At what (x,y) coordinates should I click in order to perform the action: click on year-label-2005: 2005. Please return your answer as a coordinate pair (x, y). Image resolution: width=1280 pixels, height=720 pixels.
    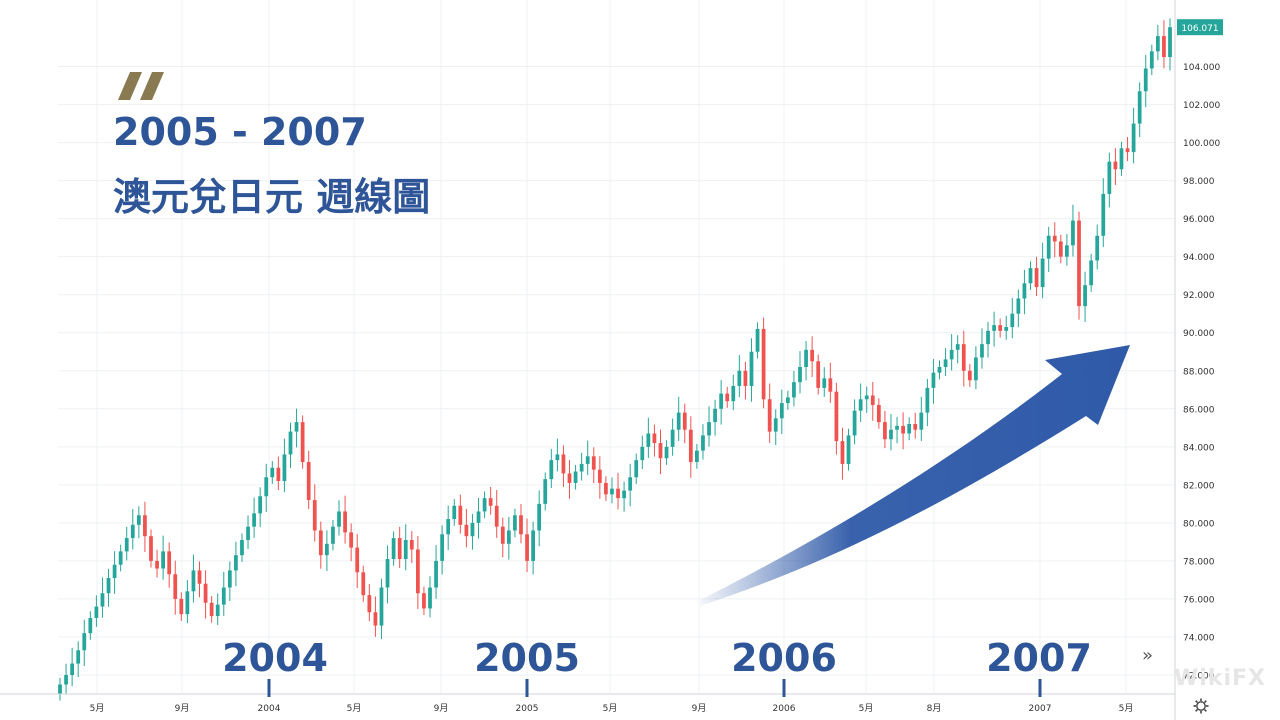
    Looking at the image, I should click on (527, 658).